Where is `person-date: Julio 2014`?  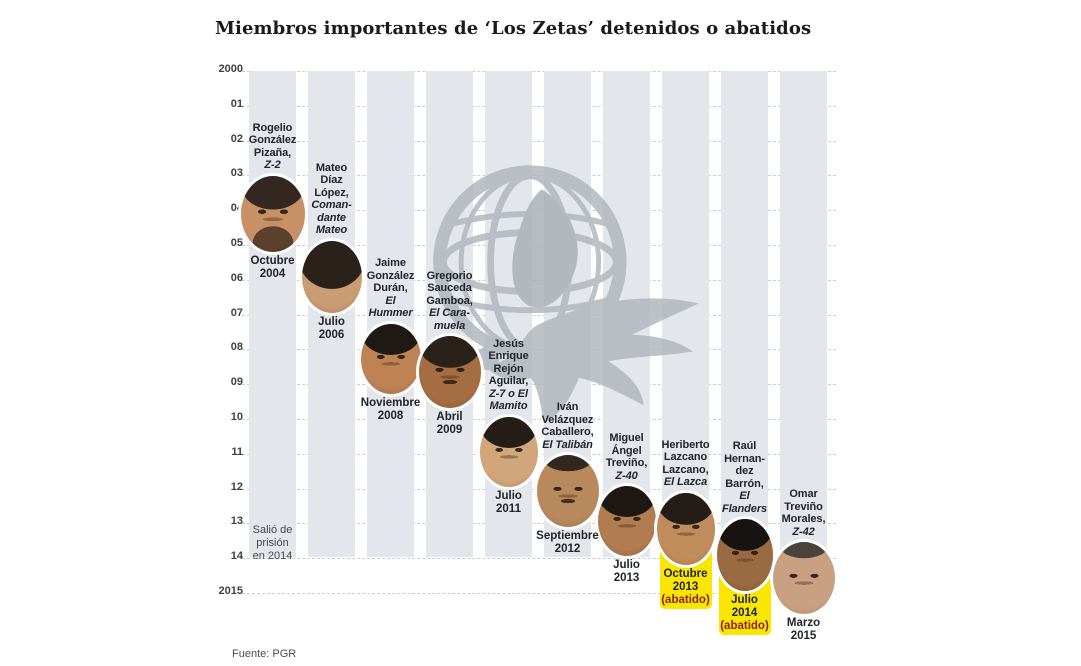
person-date: Julio 2014 is located at coordinates (744, 606).